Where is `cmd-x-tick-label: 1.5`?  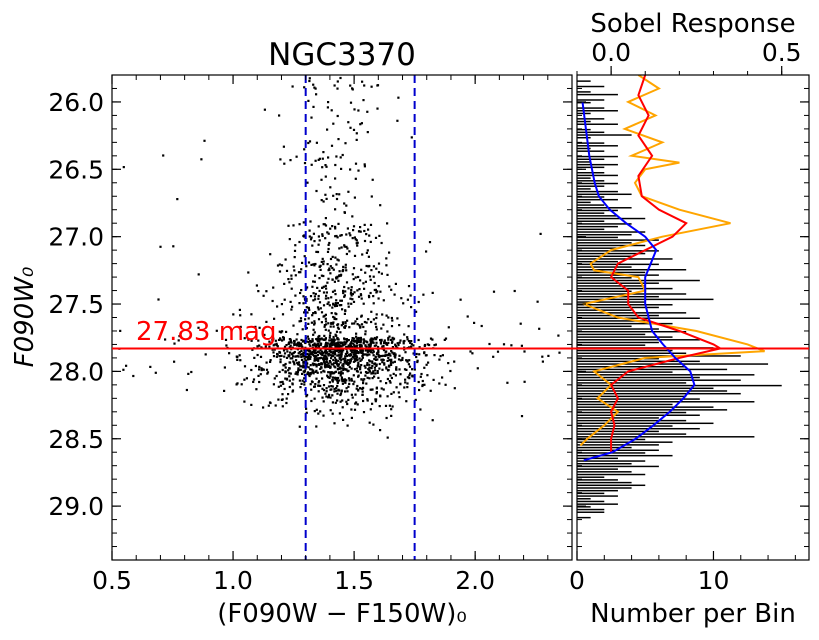 cmd-x-tick-label: 1.5 is located at coordinates (354, 580).